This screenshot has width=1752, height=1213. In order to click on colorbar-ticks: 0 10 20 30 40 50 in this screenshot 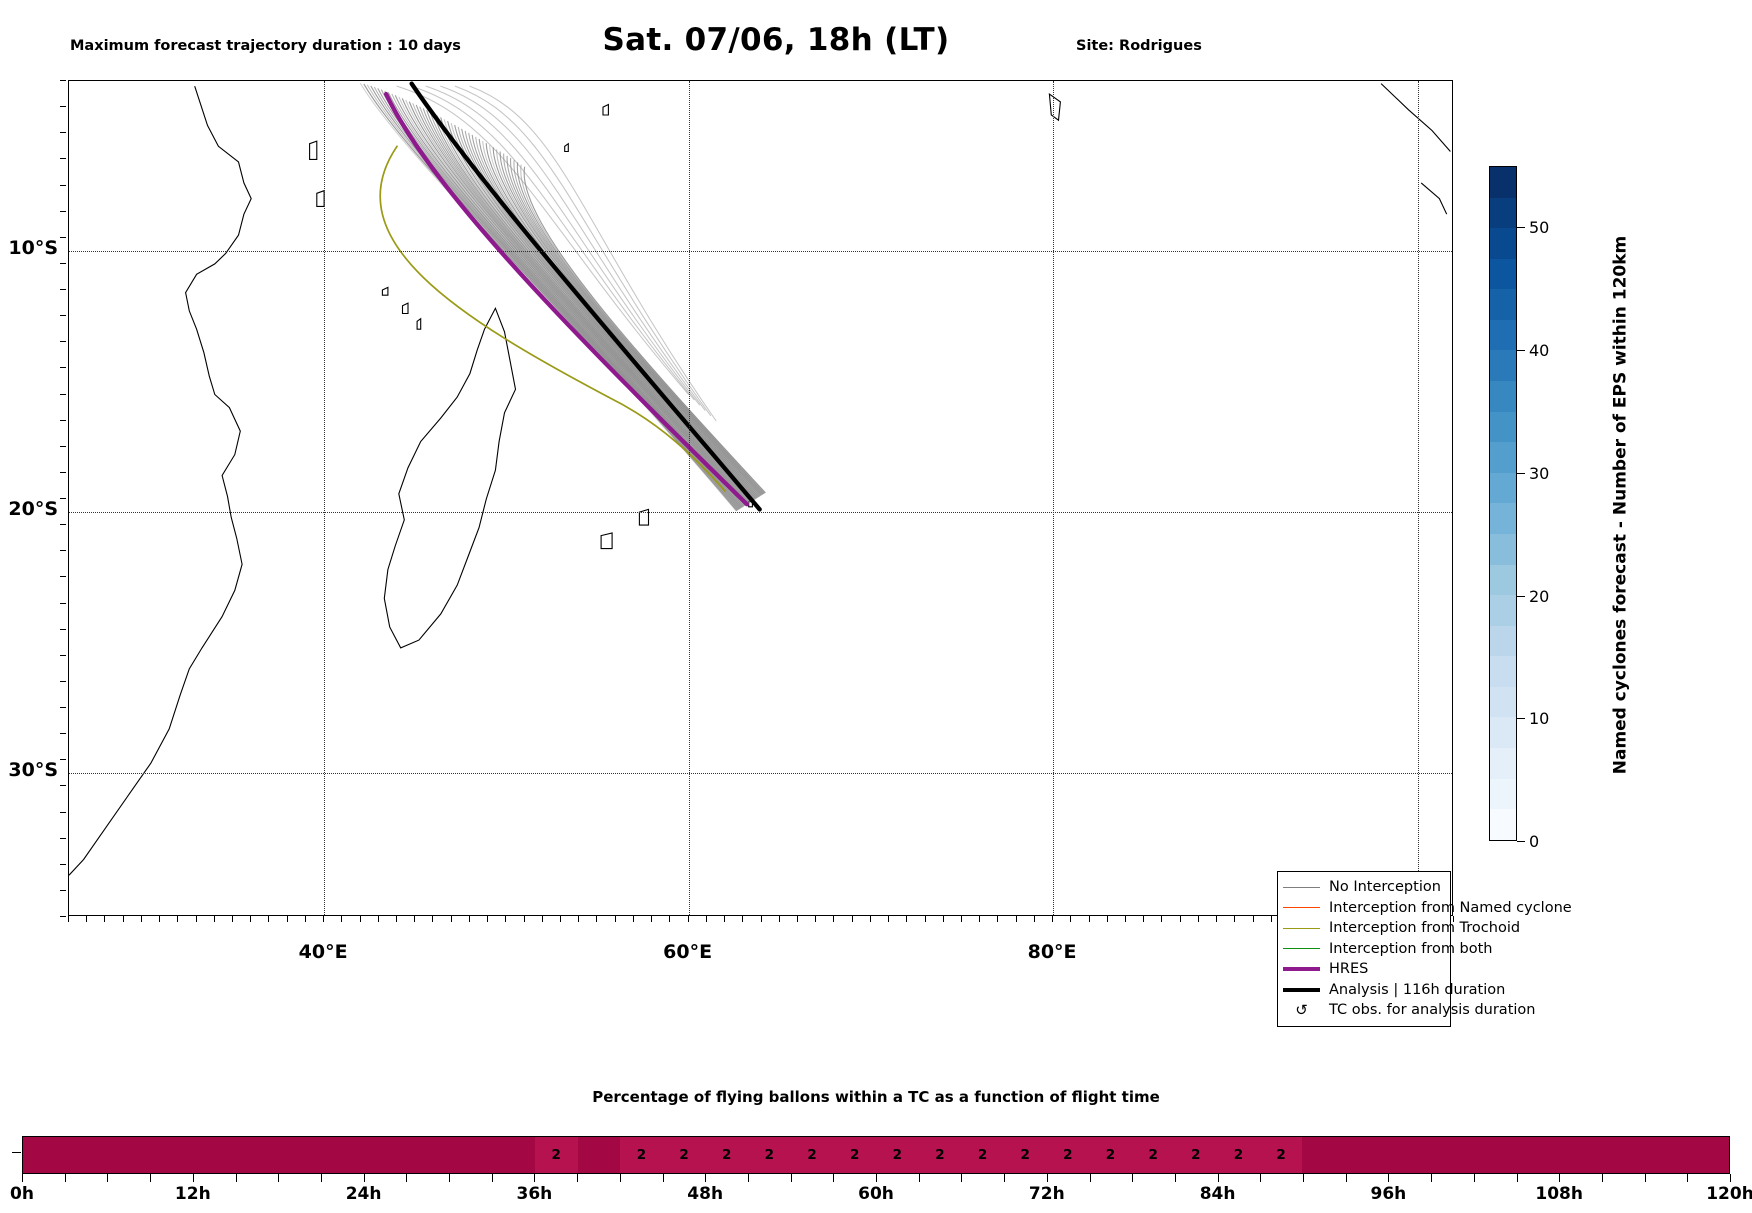, I will do `click(1547, 508)`.